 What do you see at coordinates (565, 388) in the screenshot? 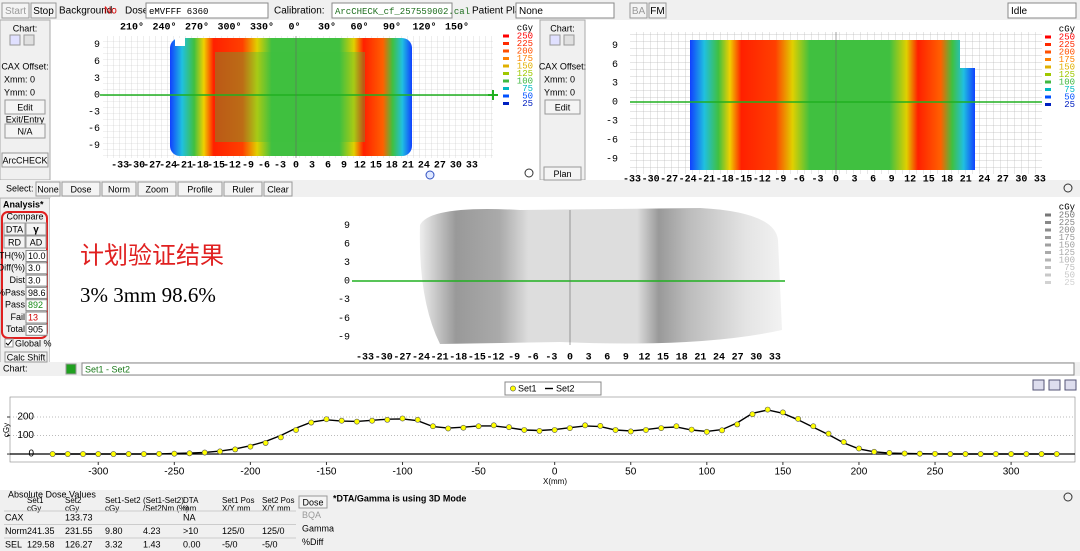
I see `legend-label: Set2` at bounding box center [565, 388].